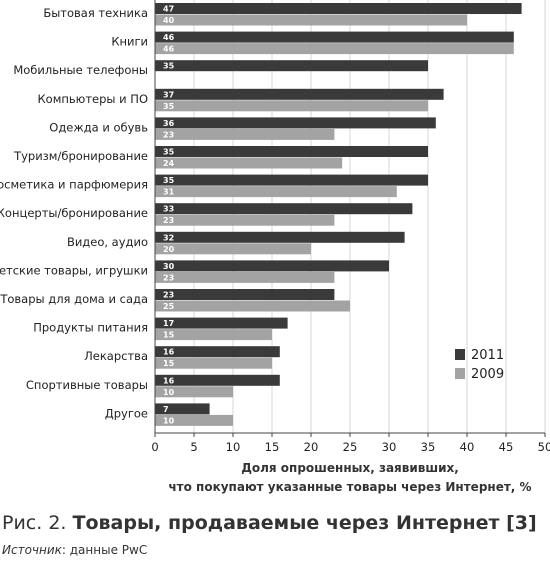 This screenshot has width=550, height=564. I want to click on value-label-2011: 23, so click(168, 295).